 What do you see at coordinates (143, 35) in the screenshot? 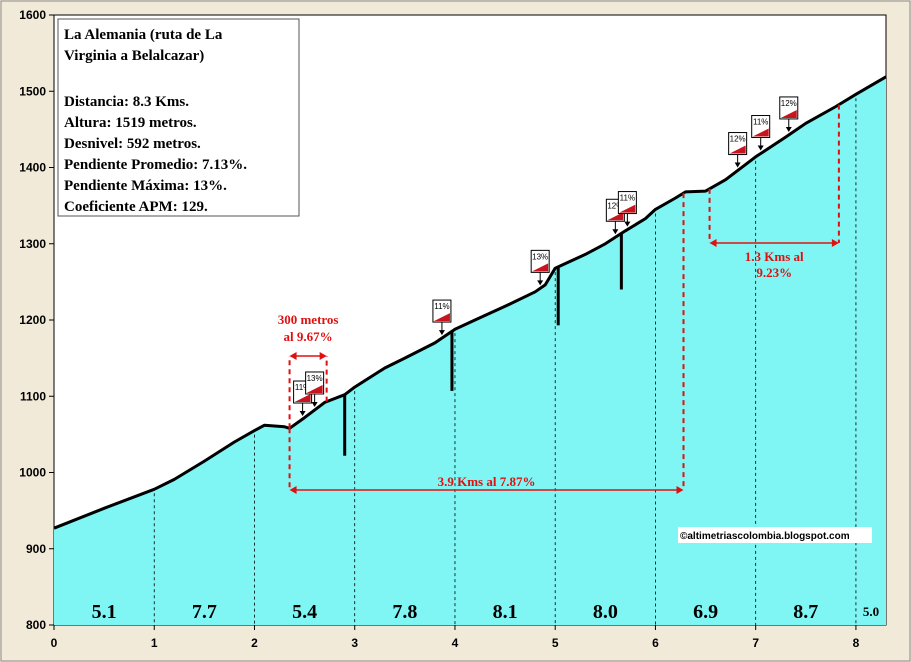
I see `info-title-line1: La Alemania (ruta de La` at bounding box center [143, 35].